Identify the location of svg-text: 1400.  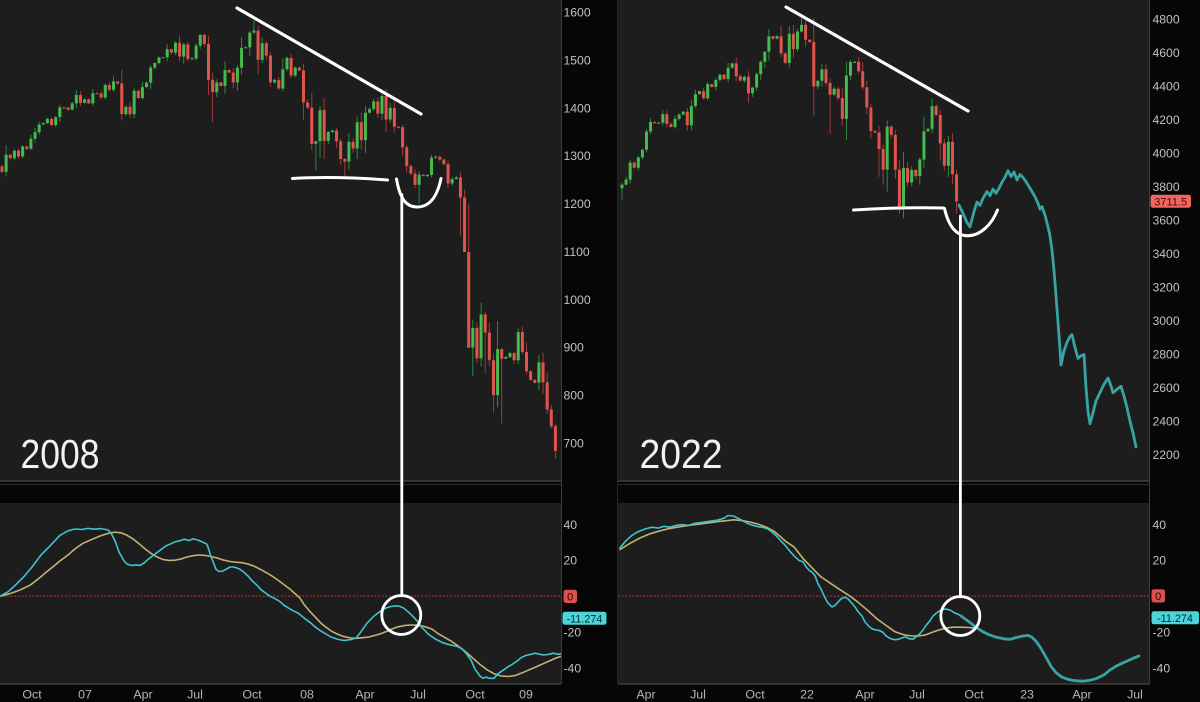
(577, 108).